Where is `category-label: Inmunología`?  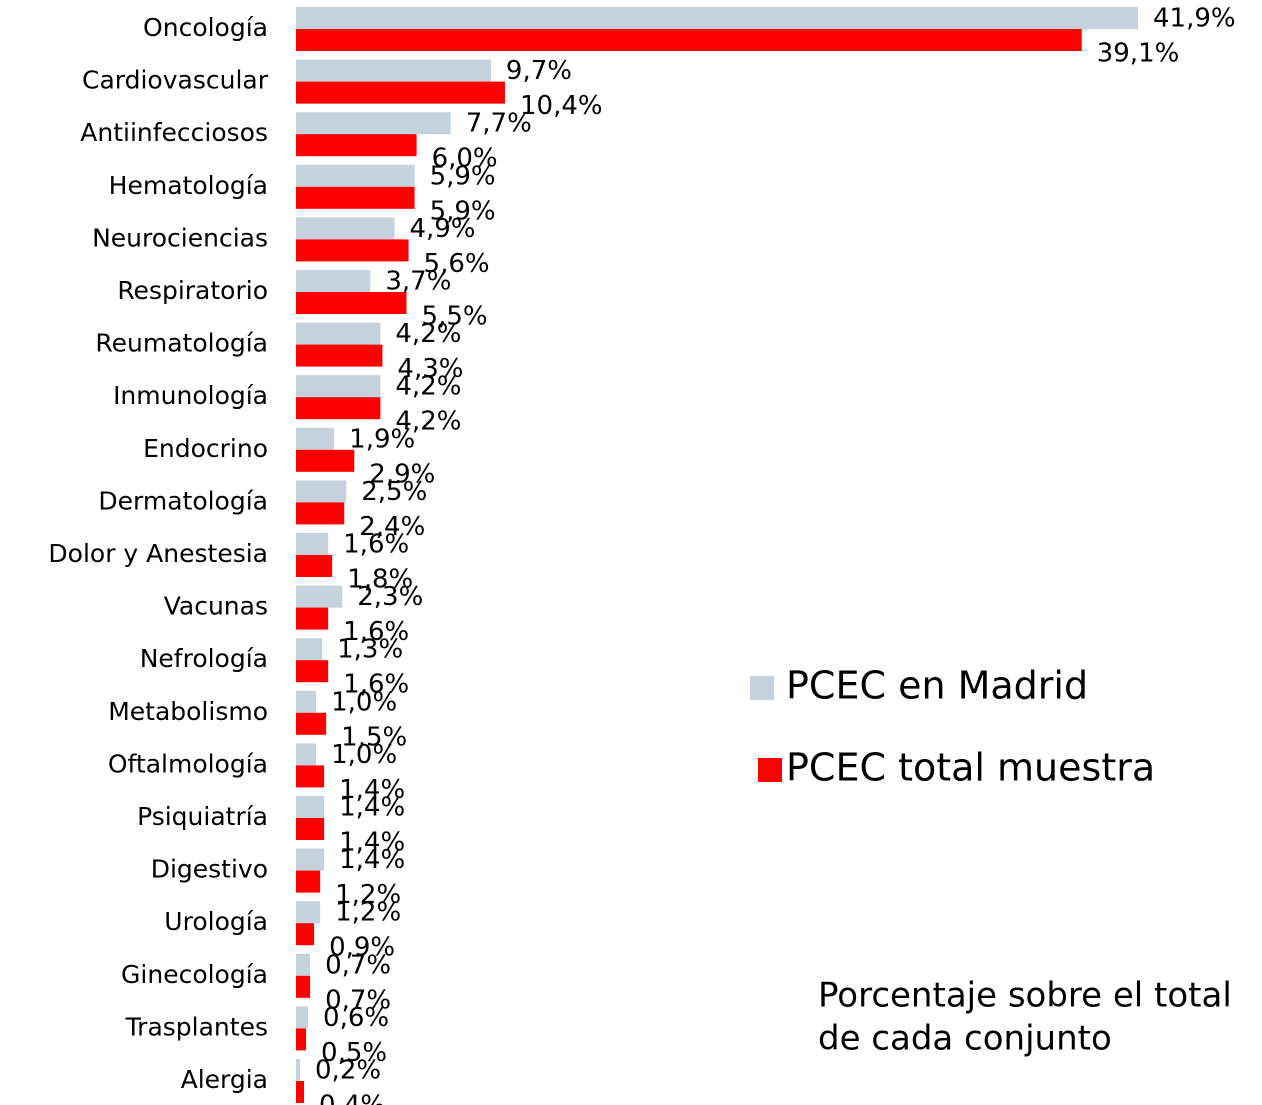 category-label: Inmunología is located at coordinates (190, 395).